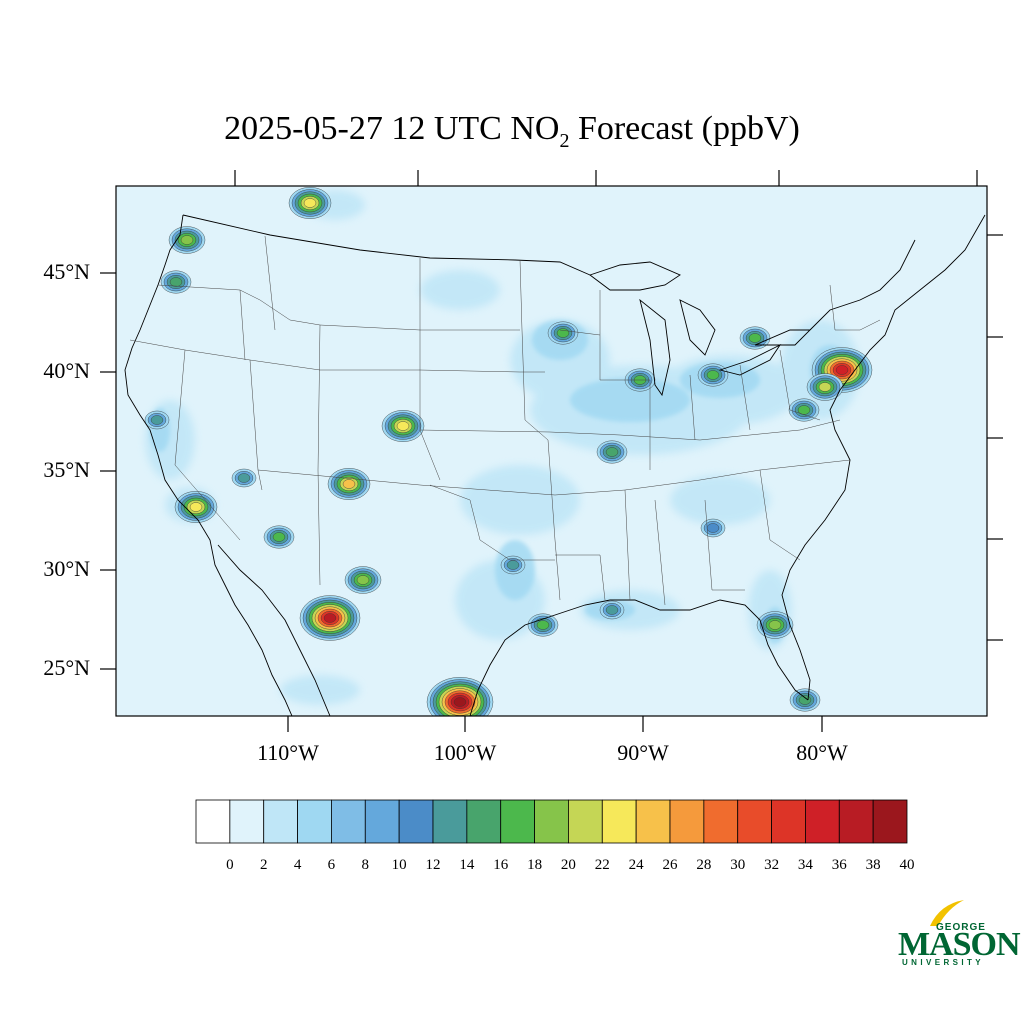  Describe the element at coordinates (535, 865) in the screenshot. I see `colorbar-tick-label: 18` at that location.